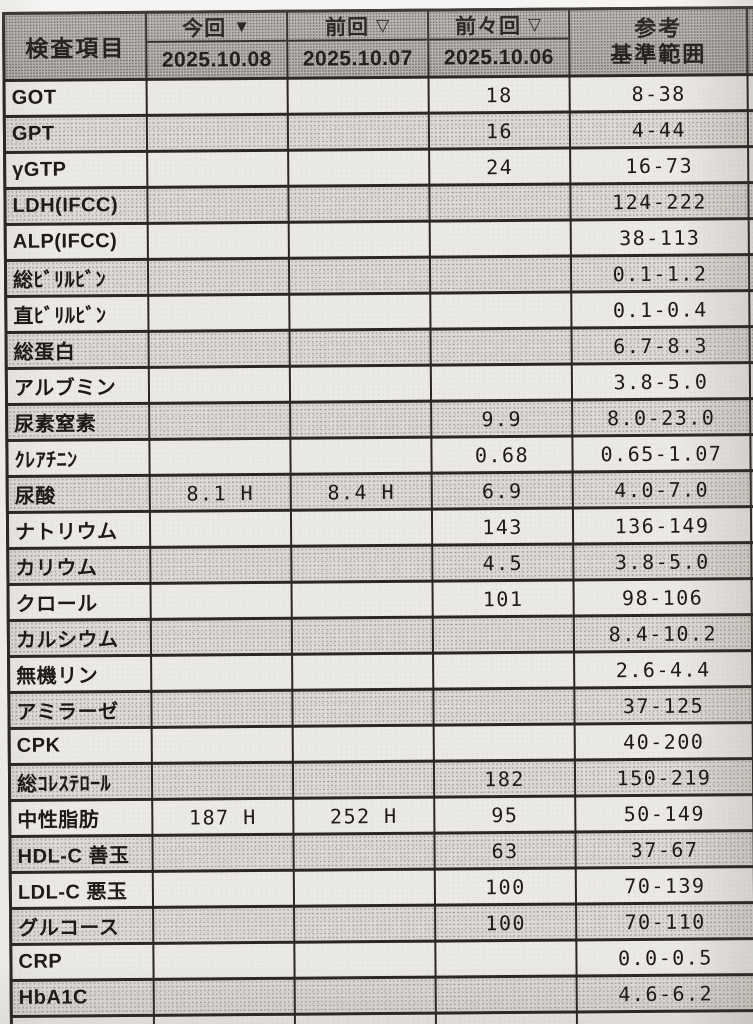 Image resolution: width=753 pixels, height=1024 pixels. I want to click on header-reference-line2: 基準範囲, so click(658, 54).